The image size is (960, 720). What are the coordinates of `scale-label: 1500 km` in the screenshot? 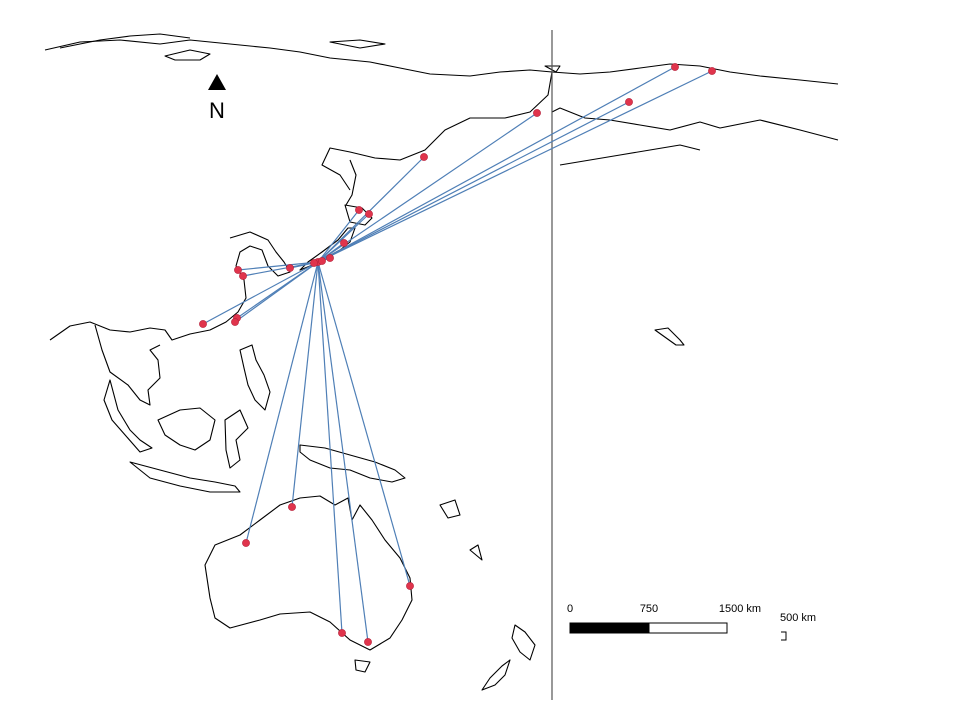 It's located at (740, 609).